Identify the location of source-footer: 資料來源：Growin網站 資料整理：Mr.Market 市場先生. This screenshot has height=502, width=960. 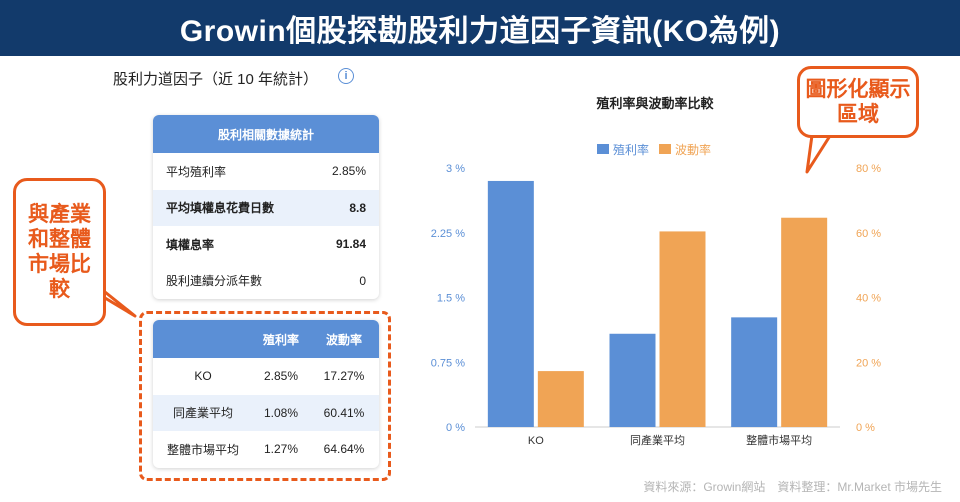
(792, 487).